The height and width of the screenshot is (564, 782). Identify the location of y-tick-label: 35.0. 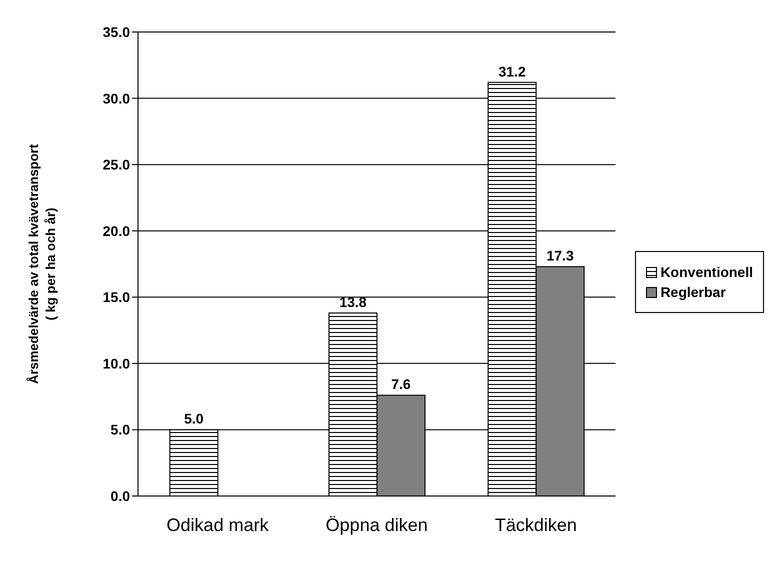
(116, 32).